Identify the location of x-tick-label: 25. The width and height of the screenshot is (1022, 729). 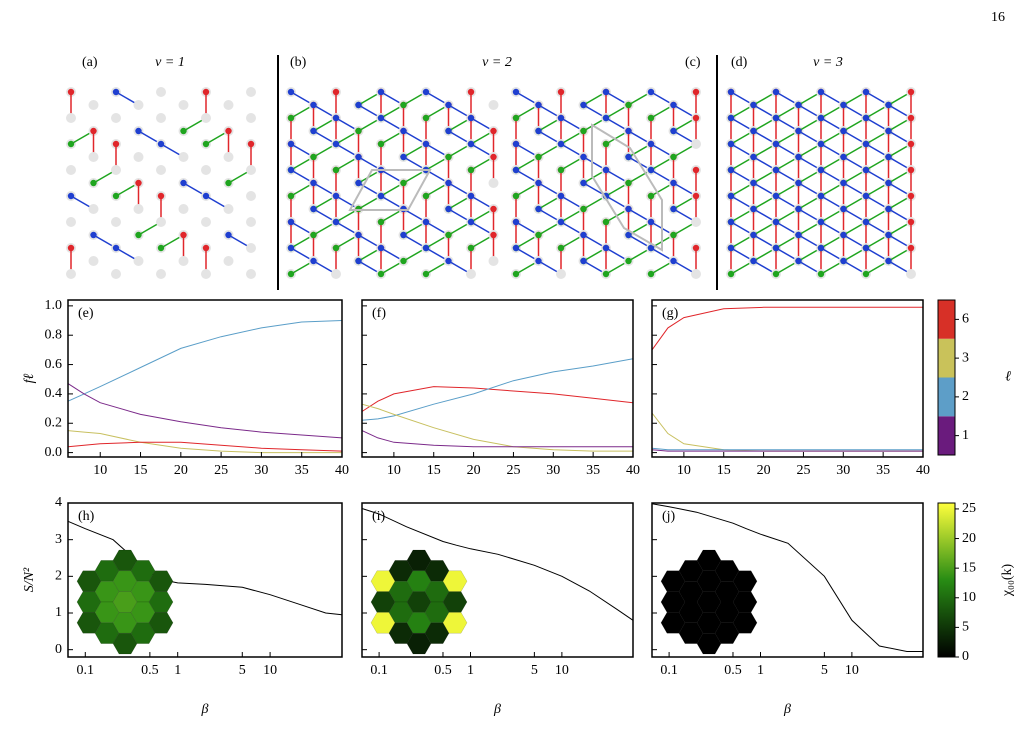
(221, 470).